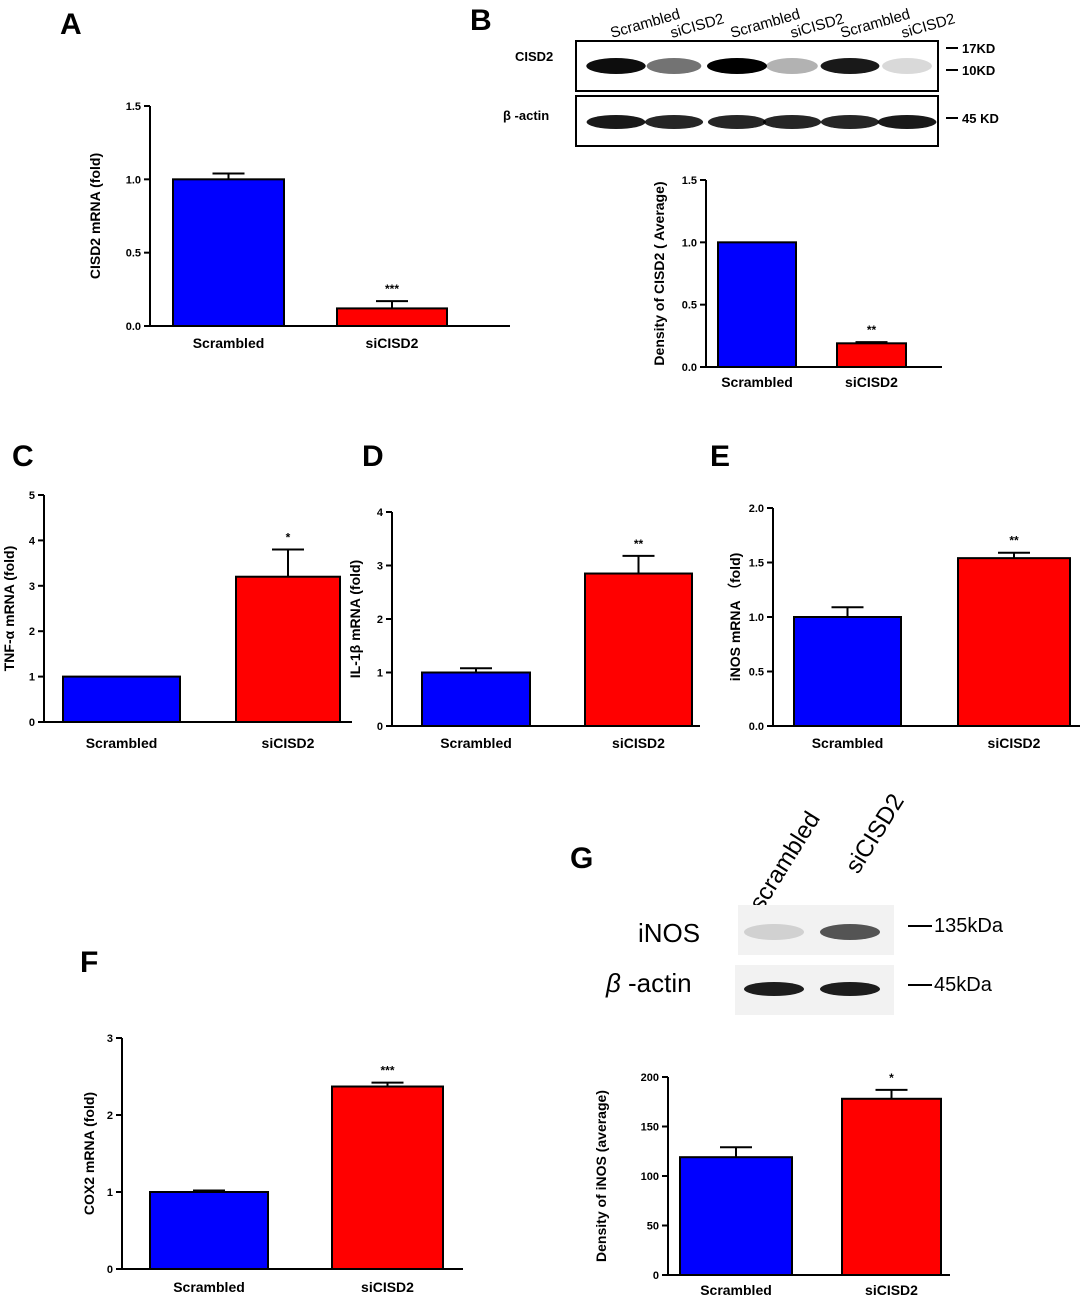 This screenshot has height=1300, width=1088. Describe the element at coordinates (380, 513) in the screenshot. I see `y-tick-label: 4` at that location.